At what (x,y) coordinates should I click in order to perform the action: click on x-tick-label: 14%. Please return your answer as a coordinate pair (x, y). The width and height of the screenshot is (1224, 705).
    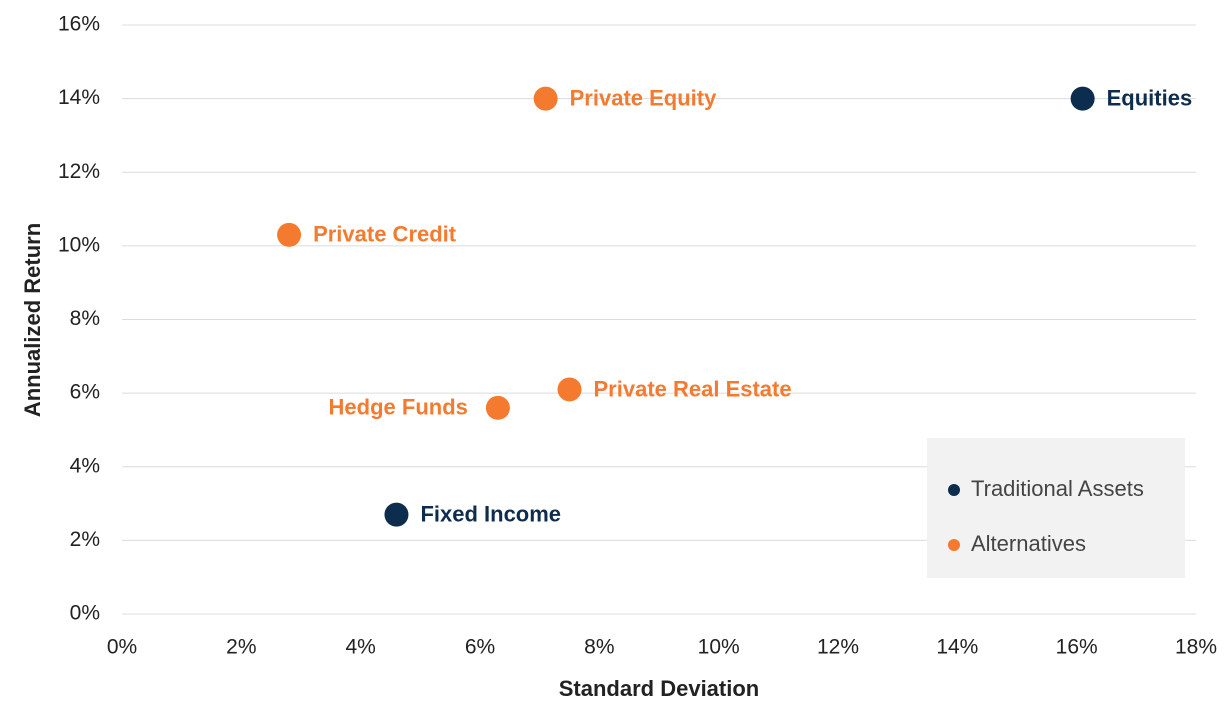
    Looking at the image, I should click on (957, 647).